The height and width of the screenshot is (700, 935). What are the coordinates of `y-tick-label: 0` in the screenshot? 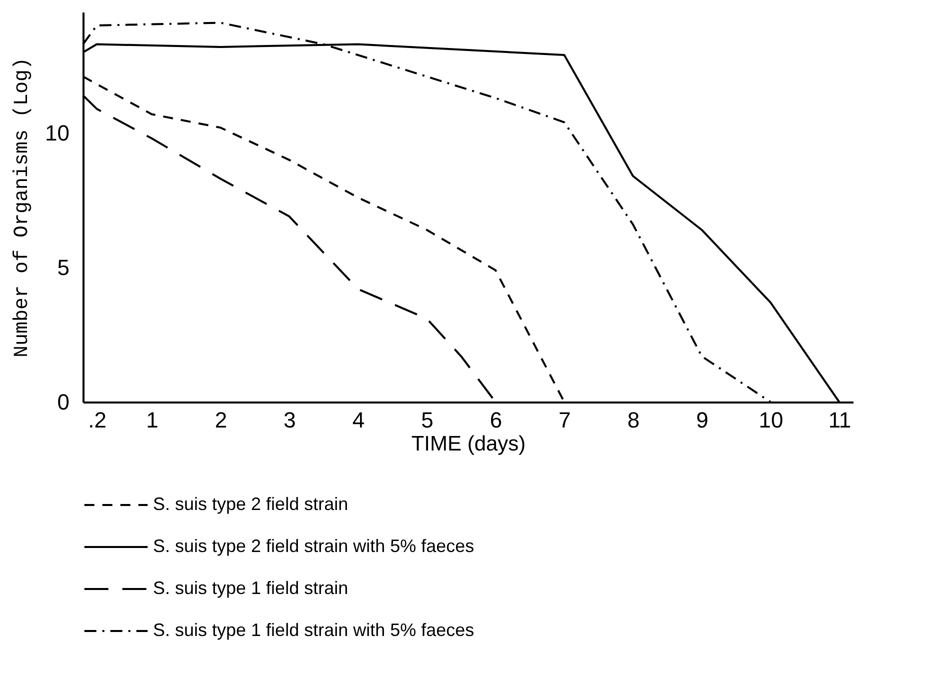 It's located at (63, 402).